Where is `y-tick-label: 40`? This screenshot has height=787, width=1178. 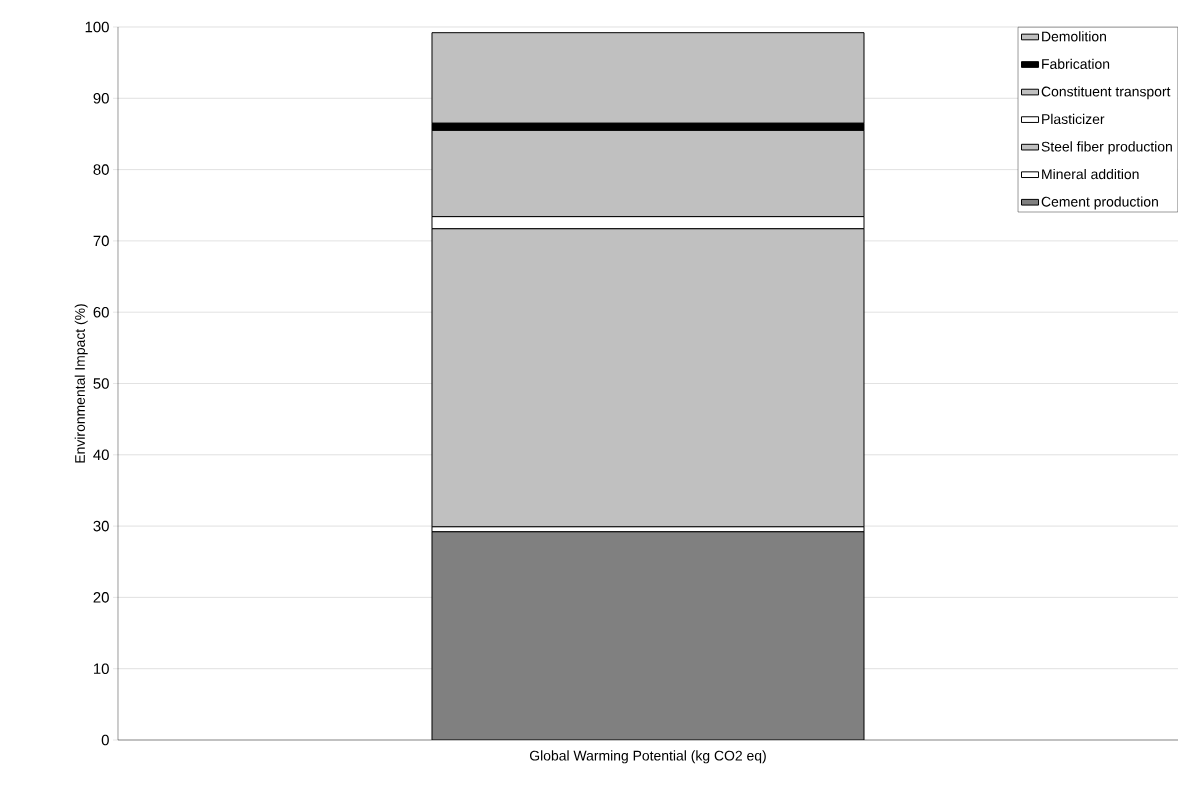 y-tick-label: 40 is located at coordinates (101, 455).